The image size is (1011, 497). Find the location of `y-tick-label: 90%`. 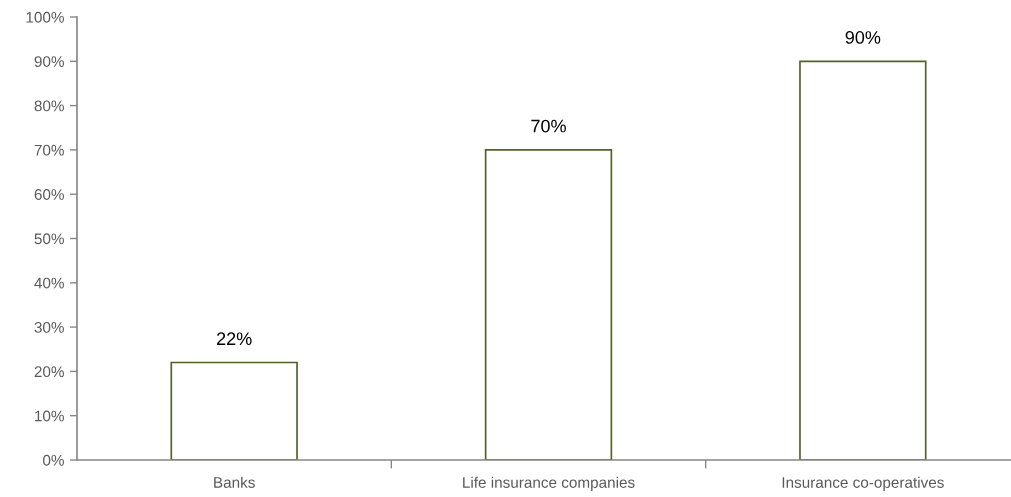

y-tick-label: 90% is located at coordinates (49, 61).